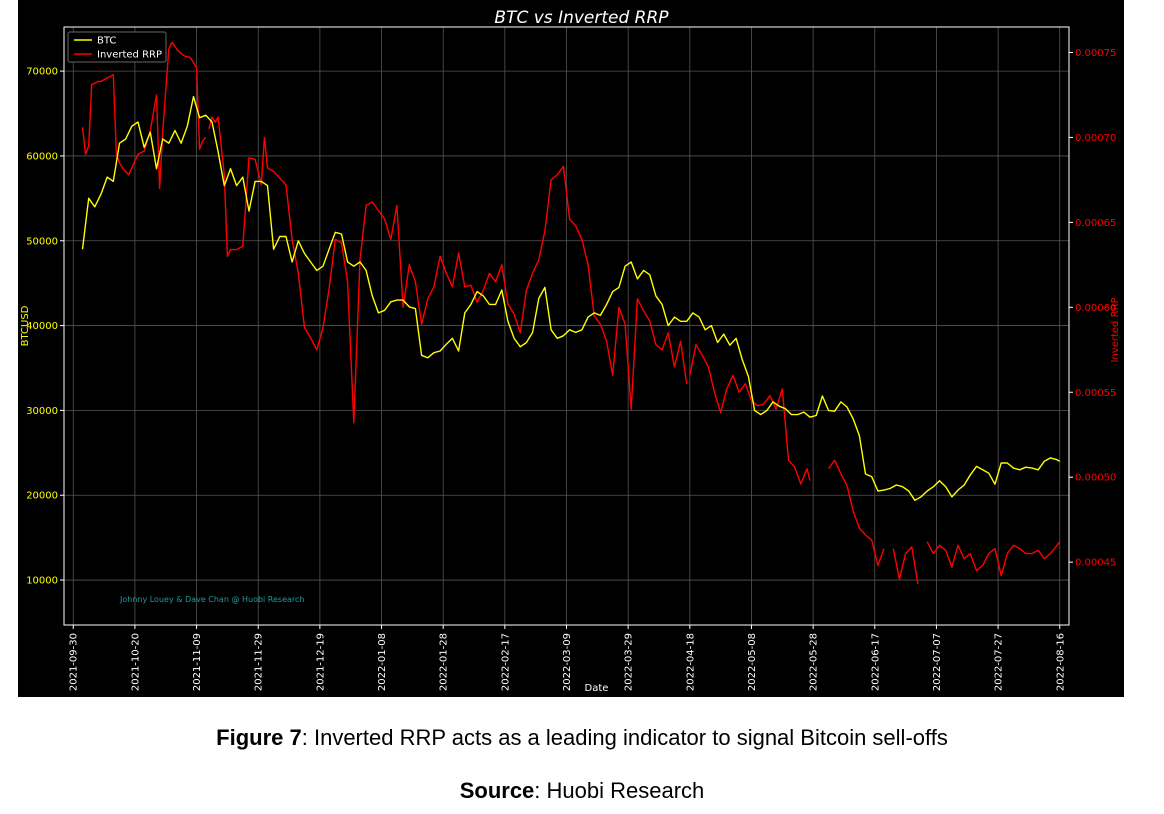 This screenshot has height=814, width=1164. What do you see at coordinates (1115, 330) in the screenshot?
I see `y-right-axis-label: Inverted RRP` at bounding box center [1115, 330].